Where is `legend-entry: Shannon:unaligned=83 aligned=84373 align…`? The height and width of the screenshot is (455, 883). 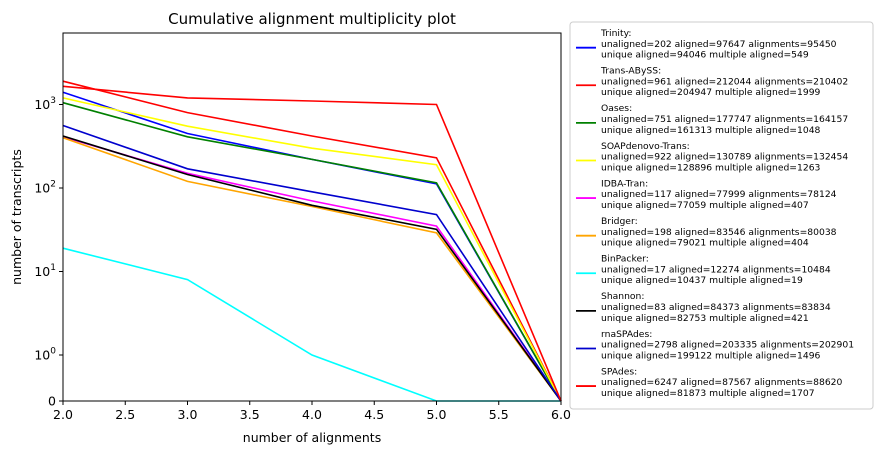 legend-entry: Shannon:unaligned=83 aligned=84373 align… is located at coordinates (703, 307).